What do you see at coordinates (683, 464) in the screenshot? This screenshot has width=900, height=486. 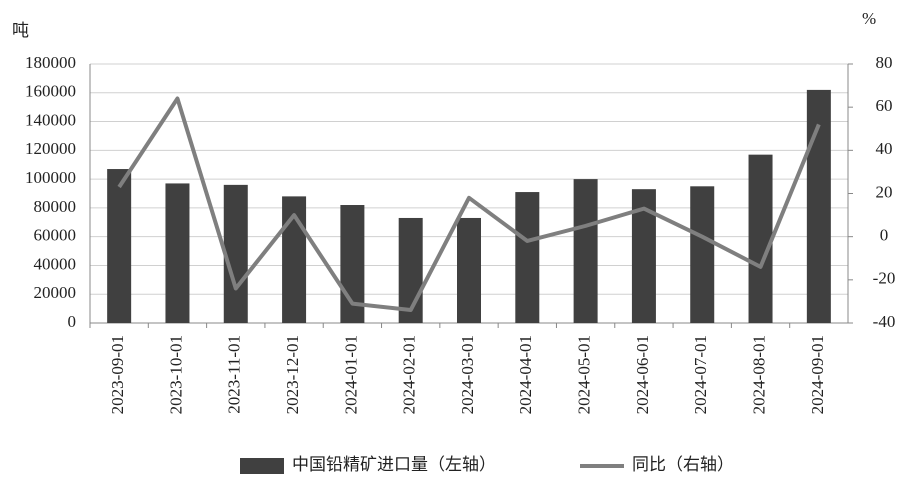 I see `legend-label: 同比（右轴）` at bounding box center [683, 464].